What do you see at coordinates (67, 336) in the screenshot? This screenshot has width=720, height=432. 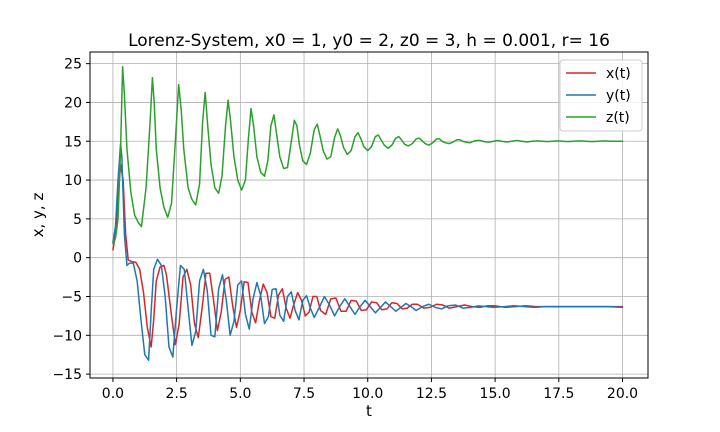 I see `y-tick-label: −10` at bounding box center [67, 336].